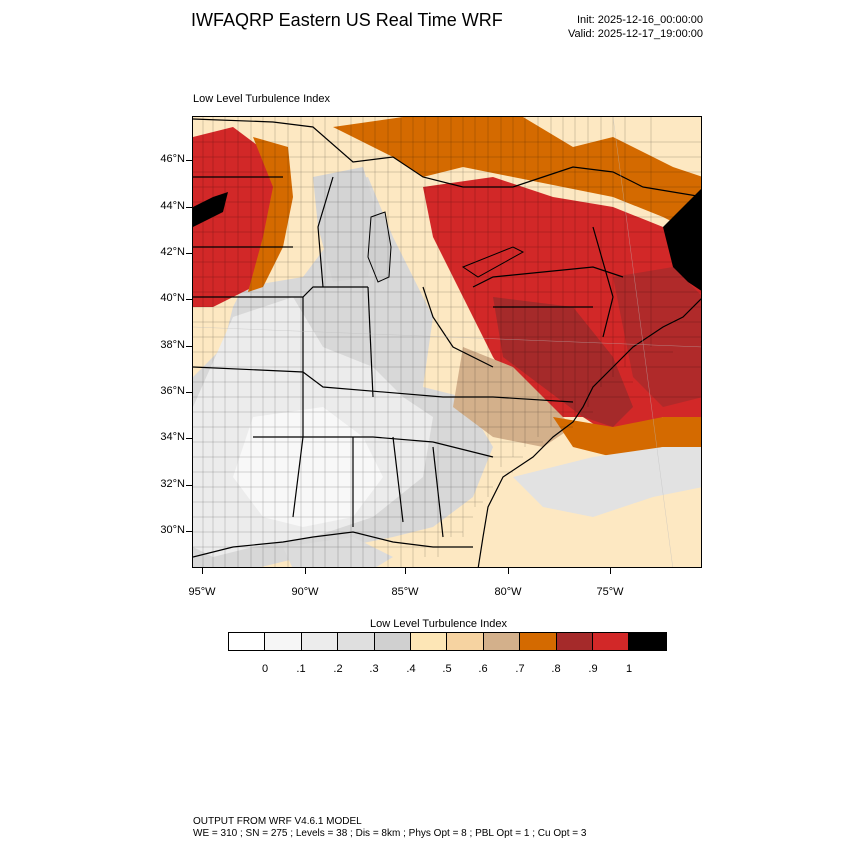  Describe the element at coordinates (261, 99) in the screenshot. I see `field-title: Low Level Turbulence Index` at that location.